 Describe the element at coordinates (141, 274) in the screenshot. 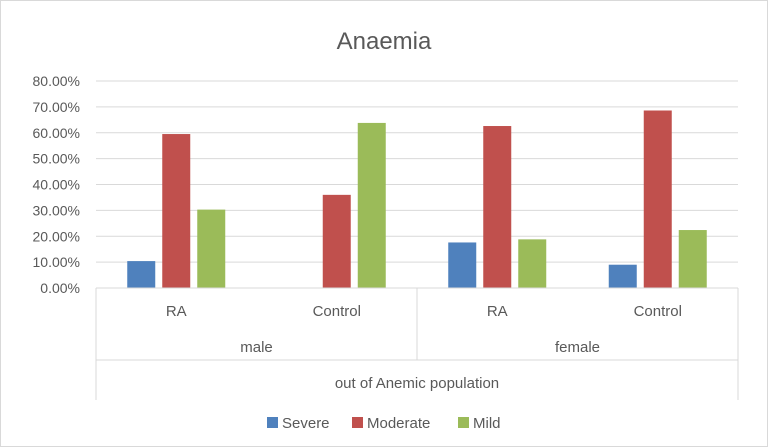

I see `bar-severe-male-ra` at that location.